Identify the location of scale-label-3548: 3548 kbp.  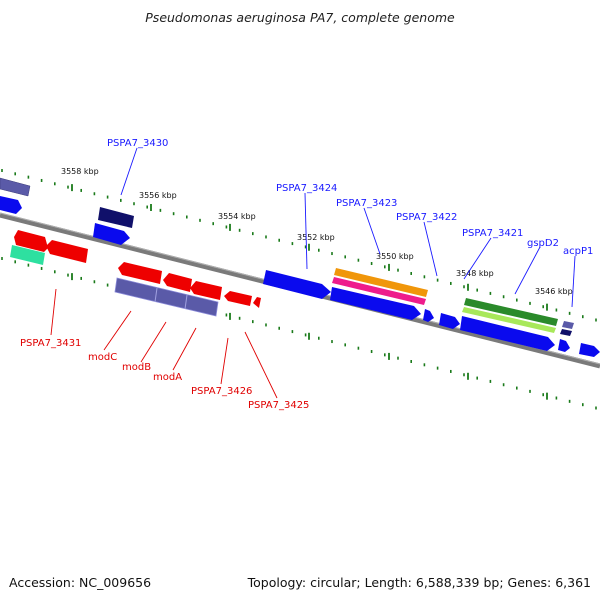
(475, 273).